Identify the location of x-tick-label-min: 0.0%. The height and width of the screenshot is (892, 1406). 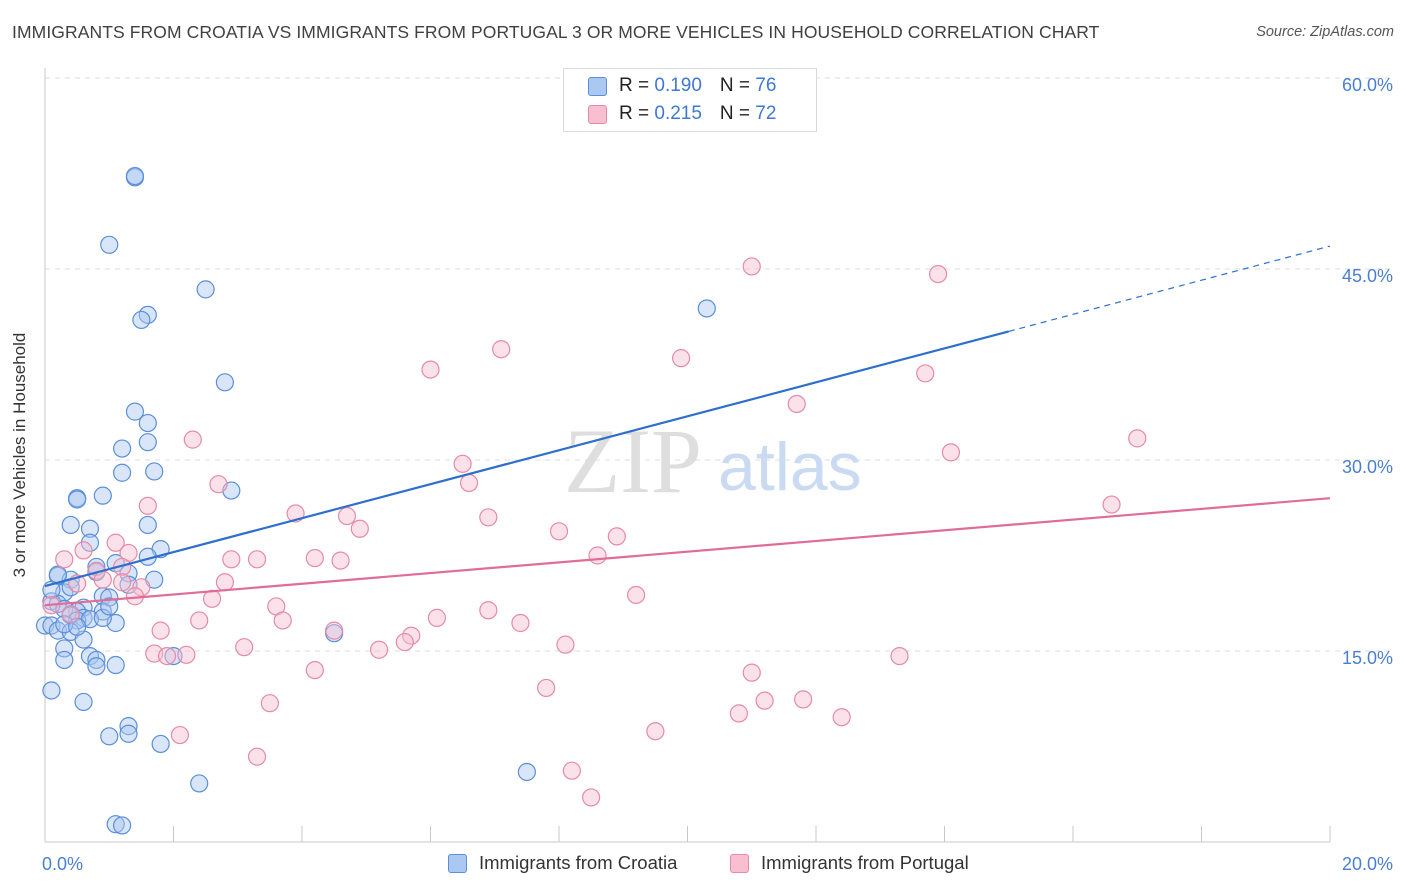
(62, 864).